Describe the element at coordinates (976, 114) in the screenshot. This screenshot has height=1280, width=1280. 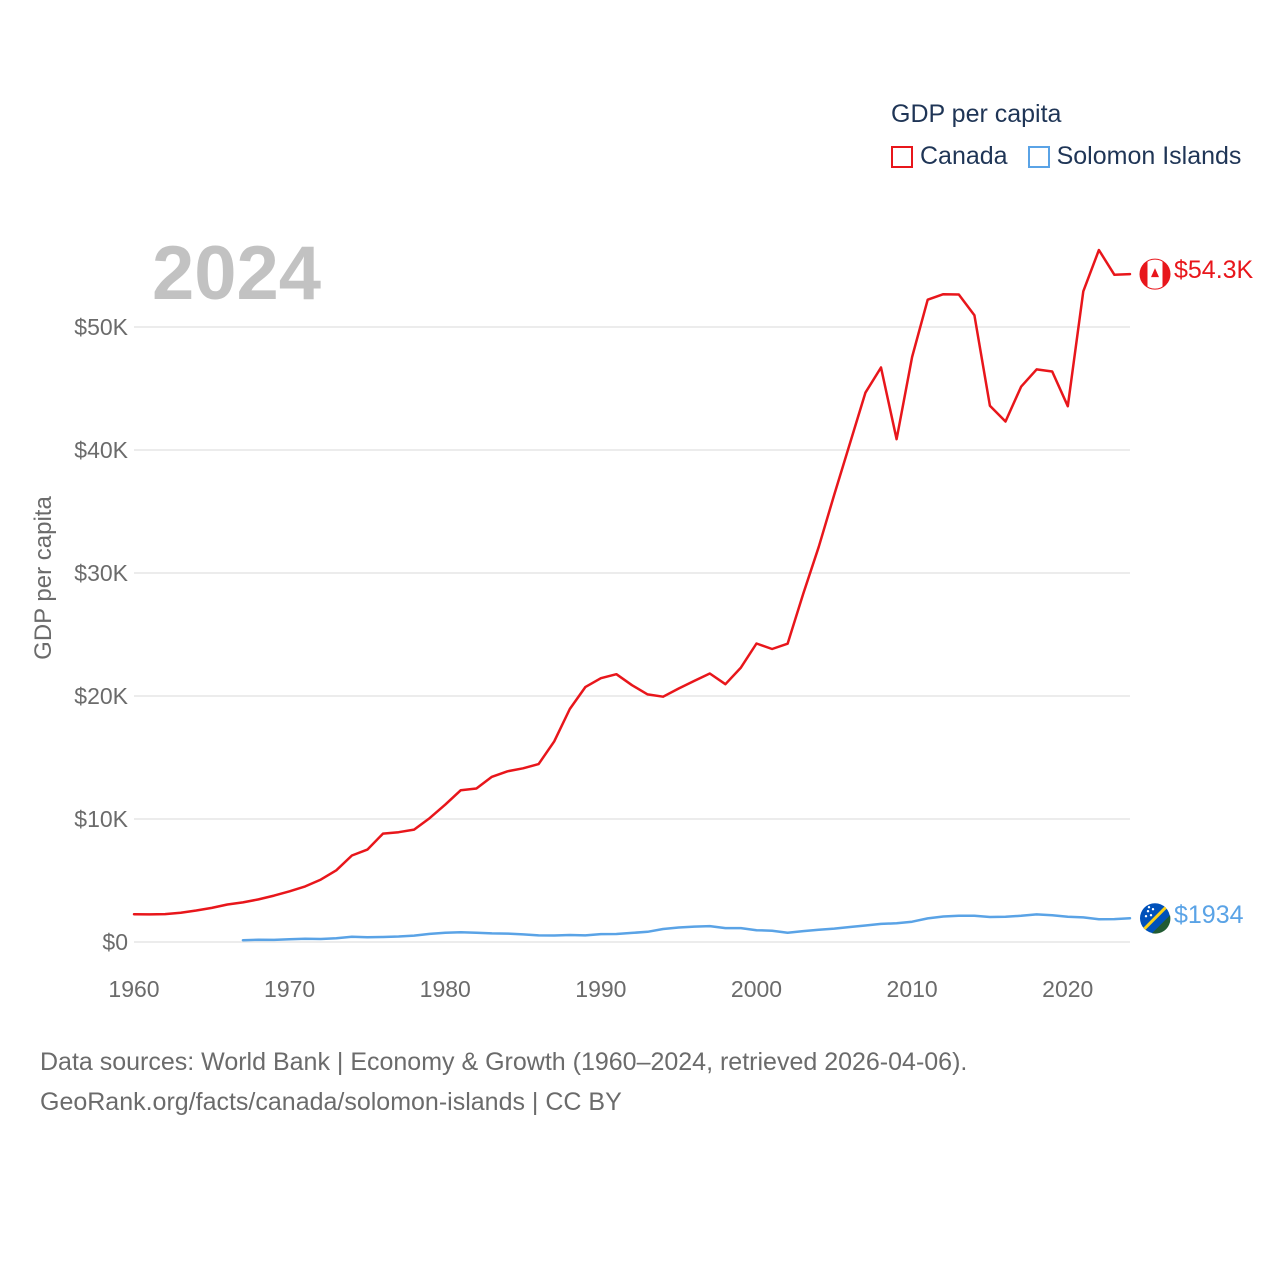
I see `legend-title: GDP per capita` at that location.